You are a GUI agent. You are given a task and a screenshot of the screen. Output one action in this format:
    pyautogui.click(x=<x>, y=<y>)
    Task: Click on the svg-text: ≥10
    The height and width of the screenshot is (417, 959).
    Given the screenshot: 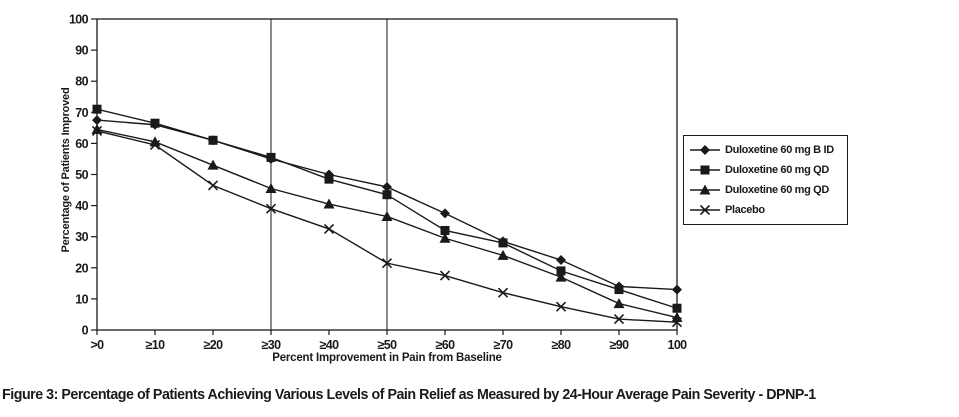 What is the action you would take?
    pyautogui.click(x=156, y=345)
    